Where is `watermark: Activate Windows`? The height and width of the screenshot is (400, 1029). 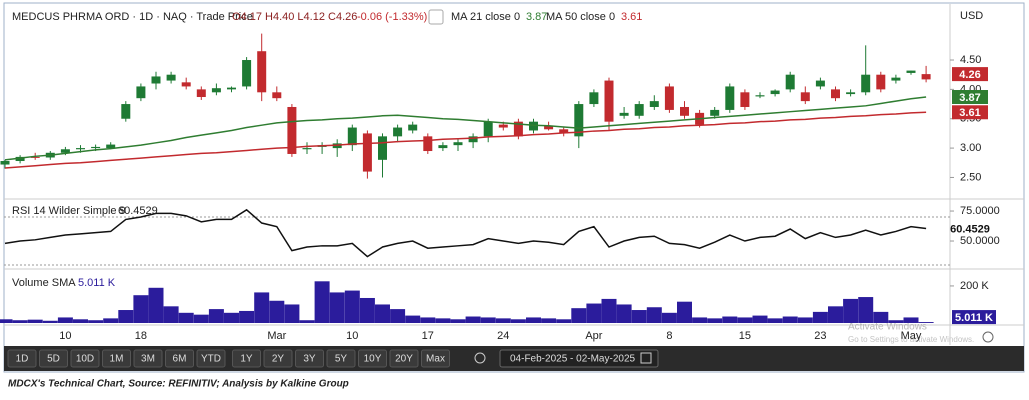
watermark: Activate Windows is located at coordinates (887, 327).